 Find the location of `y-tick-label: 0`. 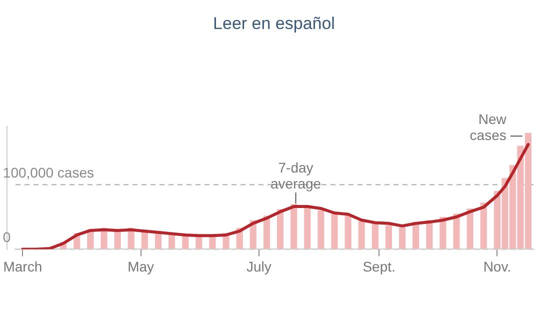

y-tick-label: 0 is located at coordinates (6, 237).